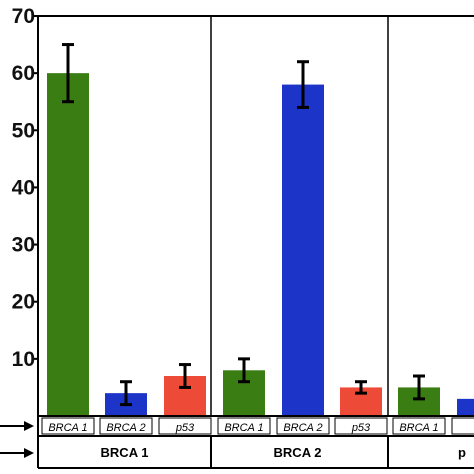  I want to click on bar-brca2-brca2, so click(303, 250).